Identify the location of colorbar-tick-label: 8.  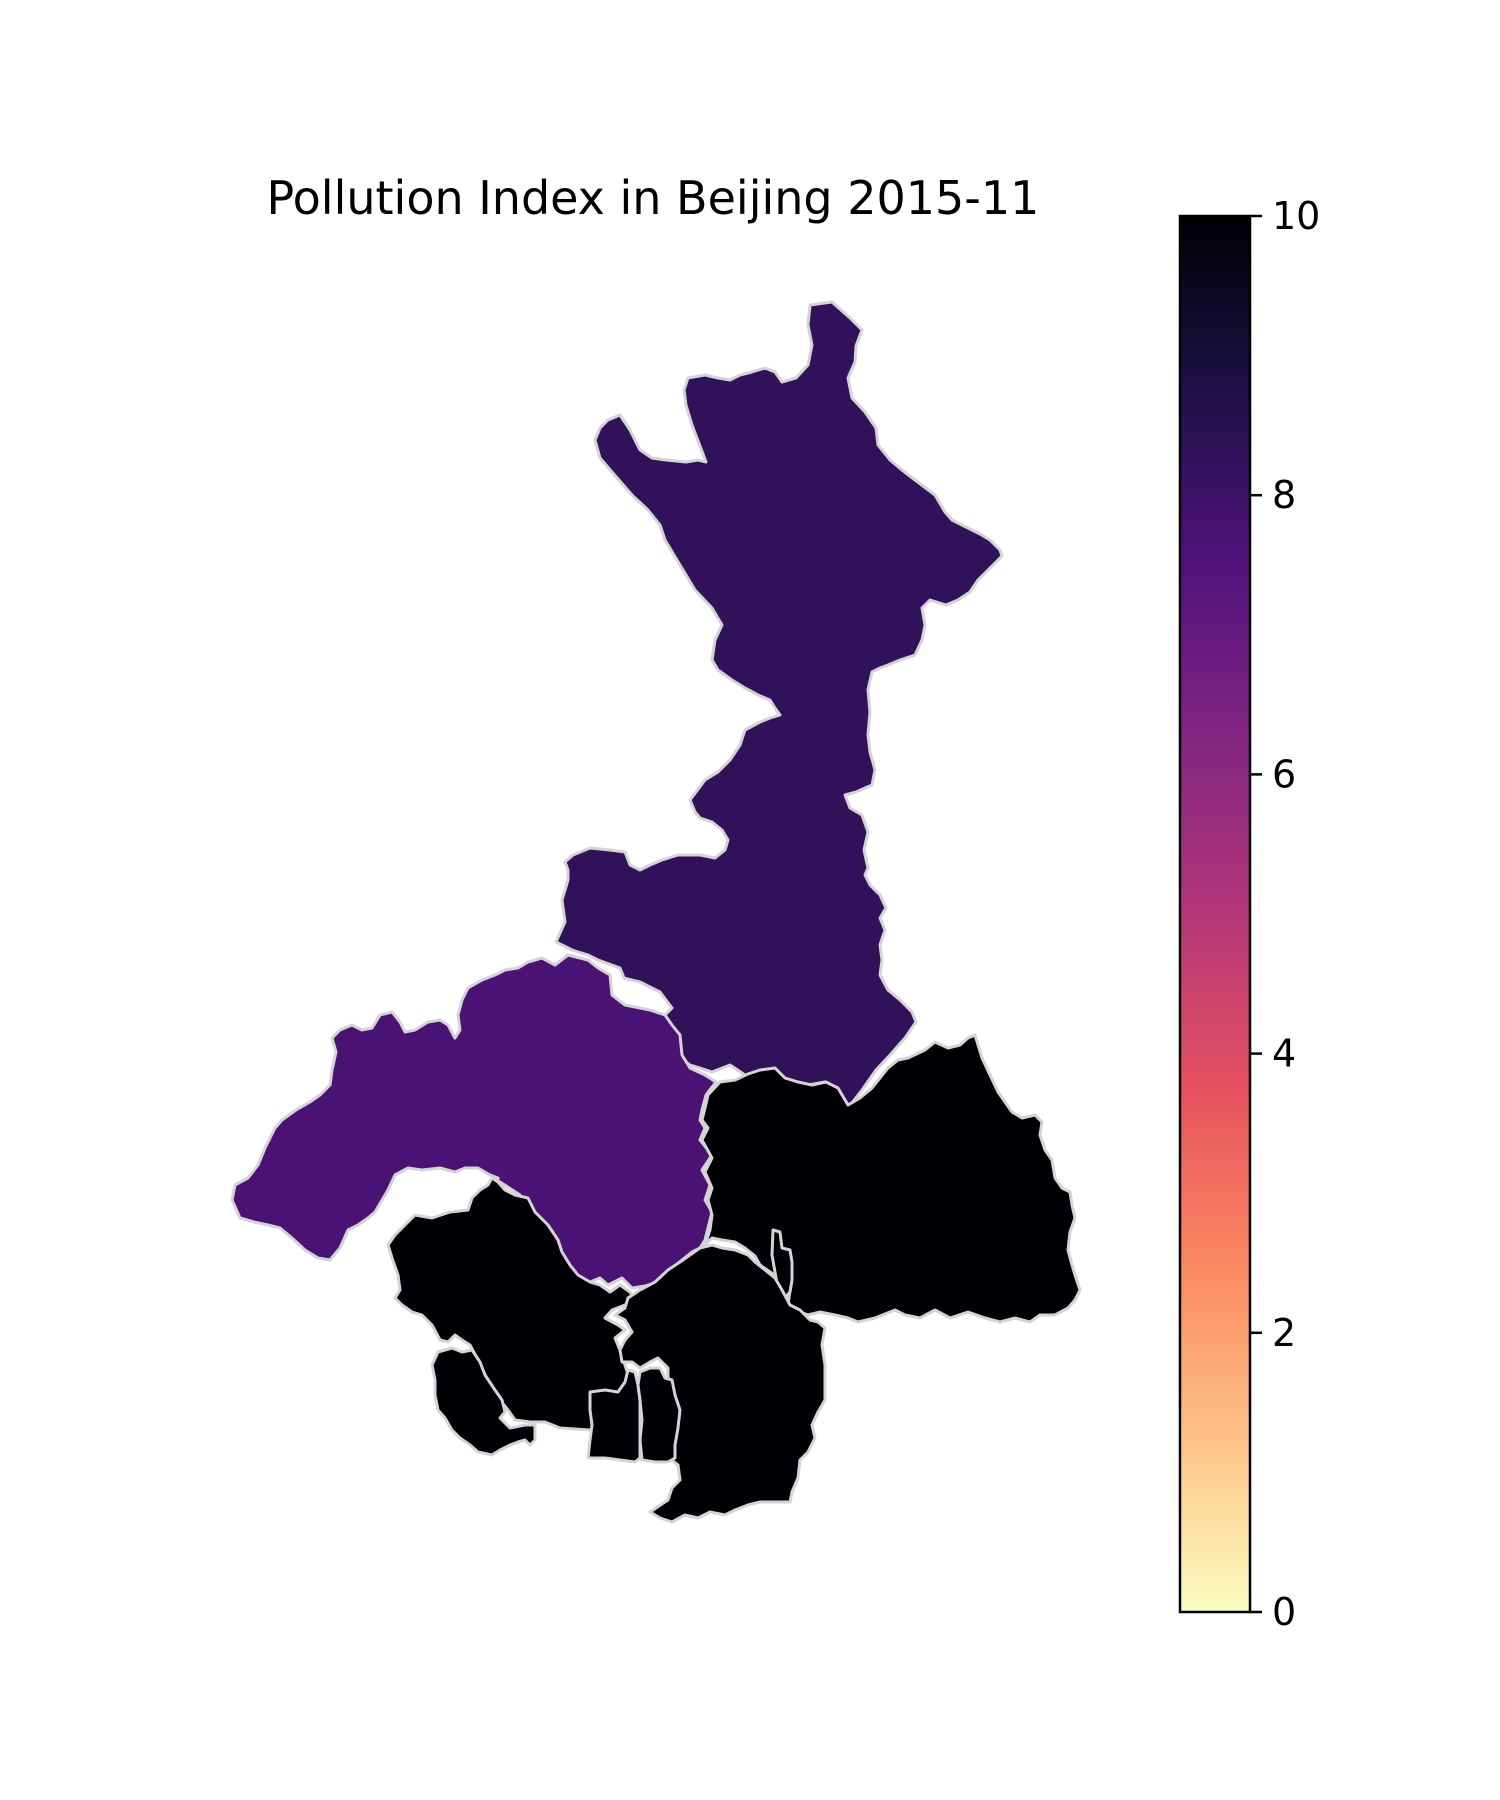
(1284, 495).